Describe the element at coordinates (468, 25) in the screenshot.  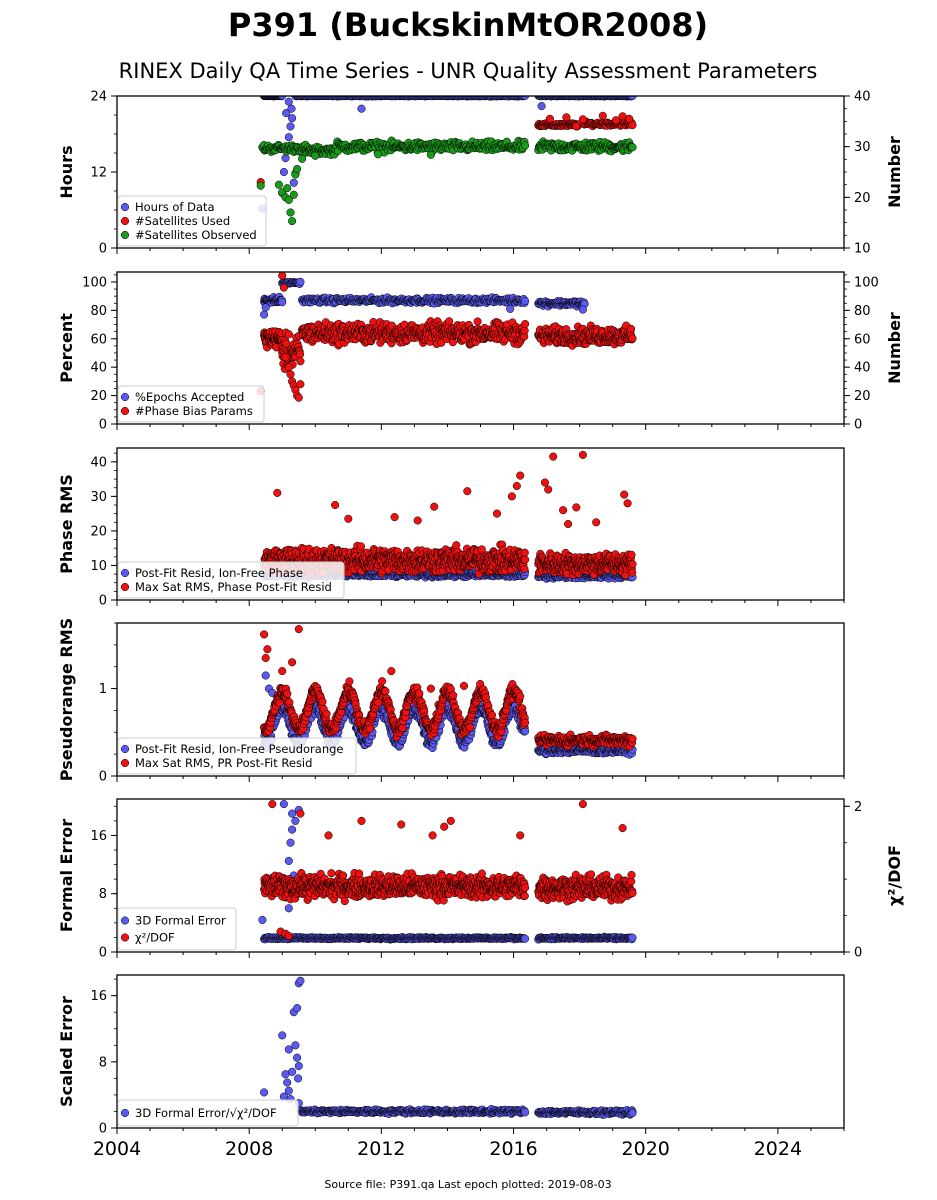
I see `figure-title: P391 (BuckskinMtOR2008)` at that location.